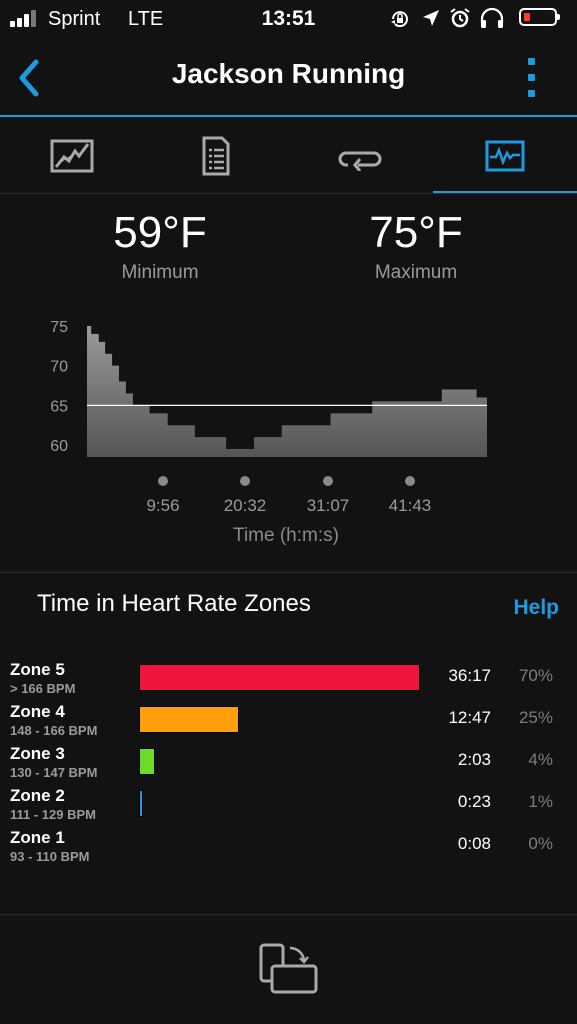 The image size is (577, 1024). Describe the element at coordinates (160, 232) in the screenshot. I see `temperature-min-value: 59°F` at that location.